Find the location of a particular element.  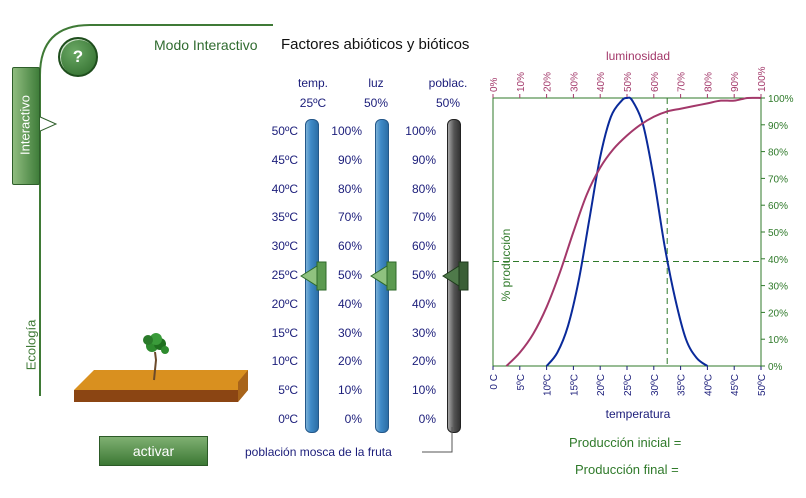

chart-x2-tick-label: 20% is located at coordinates (548, 82).